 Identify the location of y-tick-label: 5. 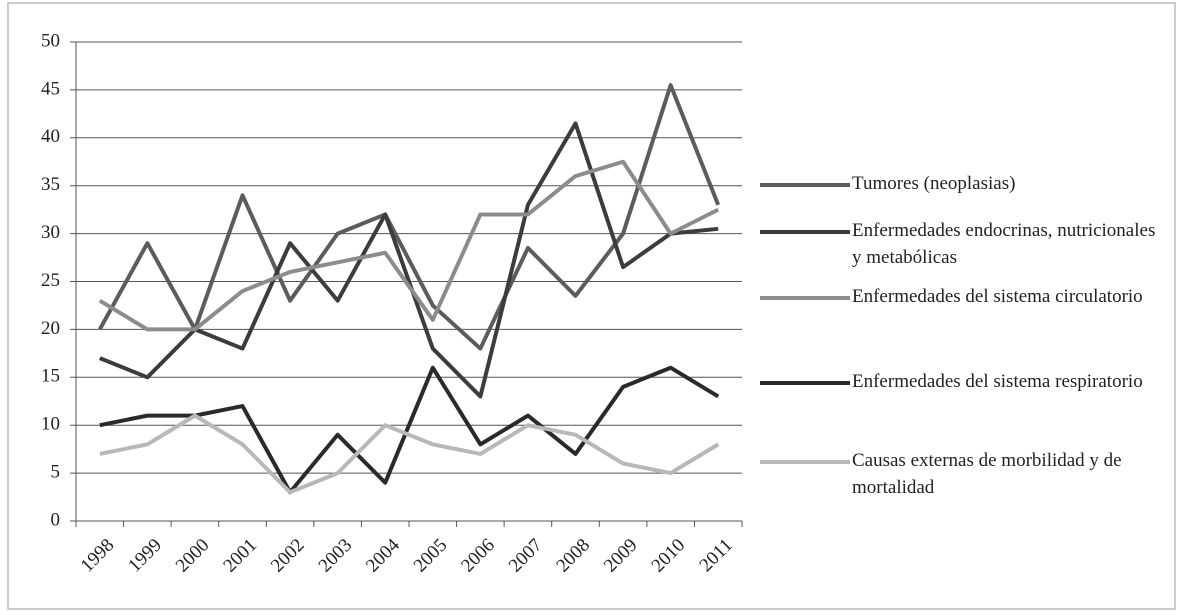
(56, 471).